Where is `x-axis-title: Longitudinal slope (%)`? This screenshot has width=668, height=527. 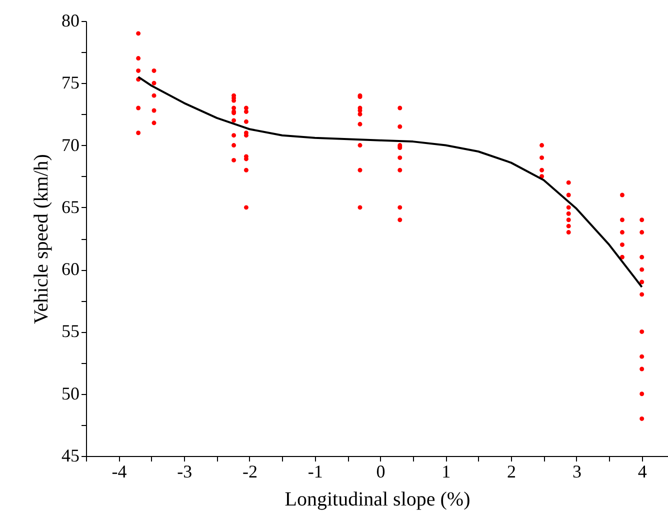 x-axis-title: Longitudinal slope (%) is located at coordinates (377, 499).